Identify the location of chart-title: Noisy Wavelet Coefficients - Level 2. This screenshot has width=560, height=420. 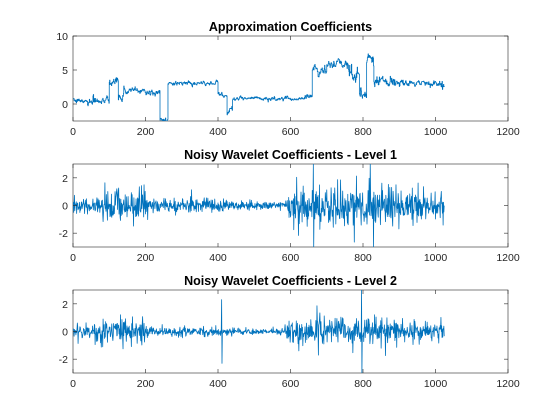
(290, 281).